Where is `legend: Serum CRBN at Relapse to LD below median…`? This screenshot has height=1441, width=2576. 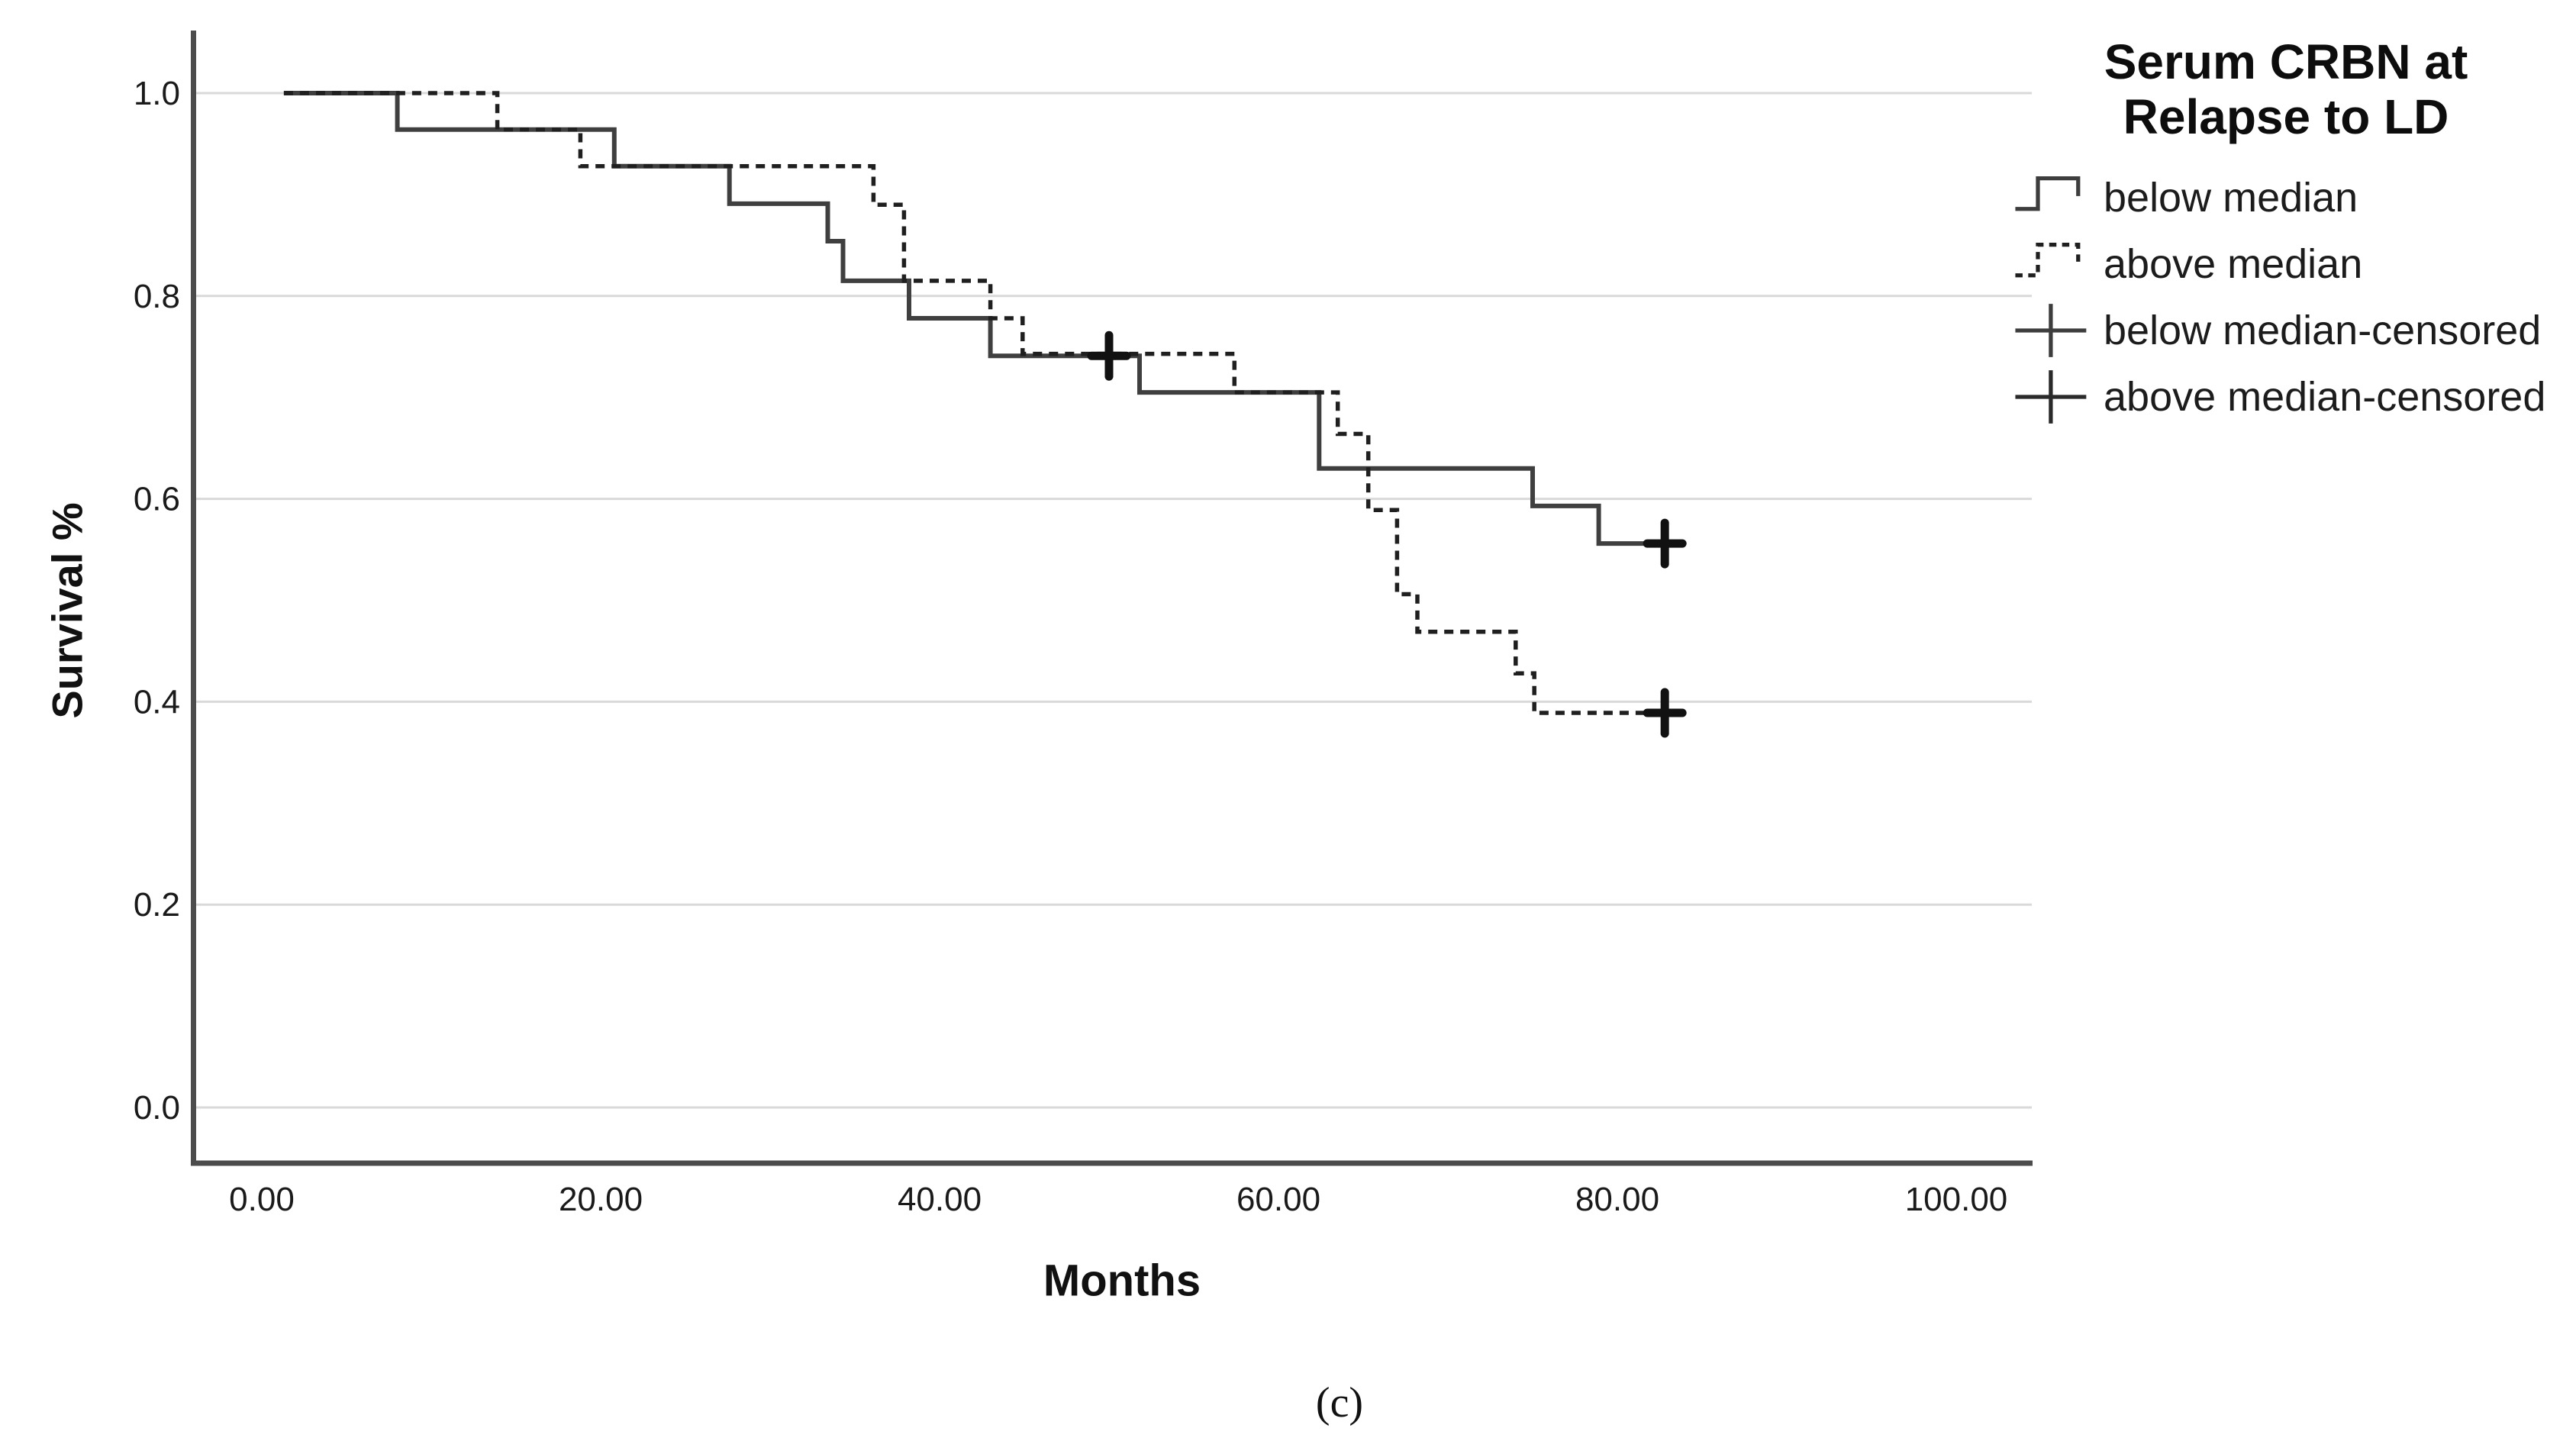
legend: Serum CRBN at Relapse to LD below median… is located at coordinates (2286, 232).